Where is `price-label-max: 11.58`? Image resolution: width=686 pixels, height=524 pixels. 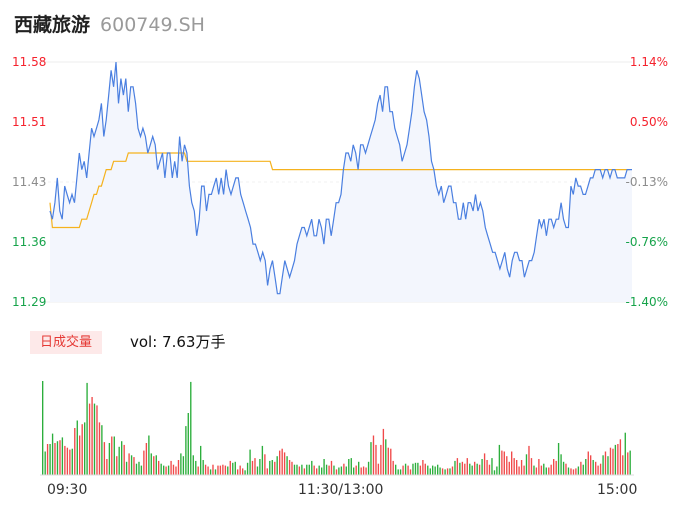 price-label-max: 11.58 is located at coordinates (29, 62).